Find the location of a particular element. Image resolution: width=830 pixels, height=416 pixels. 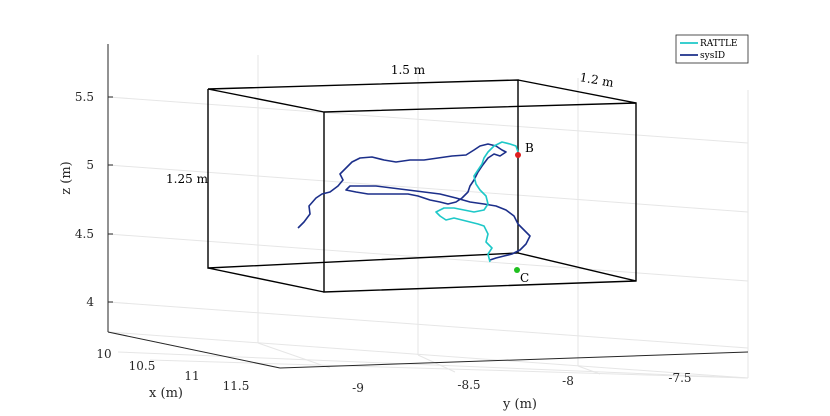

z-tick-labels: 4 4.5 5 5.5 is located at coordinates (94, 199).